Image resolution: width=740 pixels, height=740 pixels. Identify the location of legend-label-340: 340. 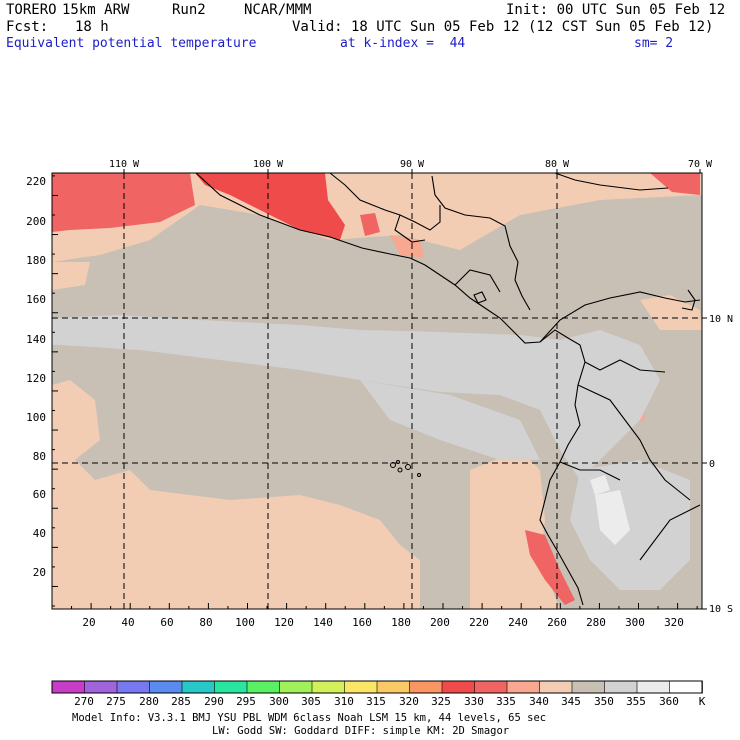
(539, 701).